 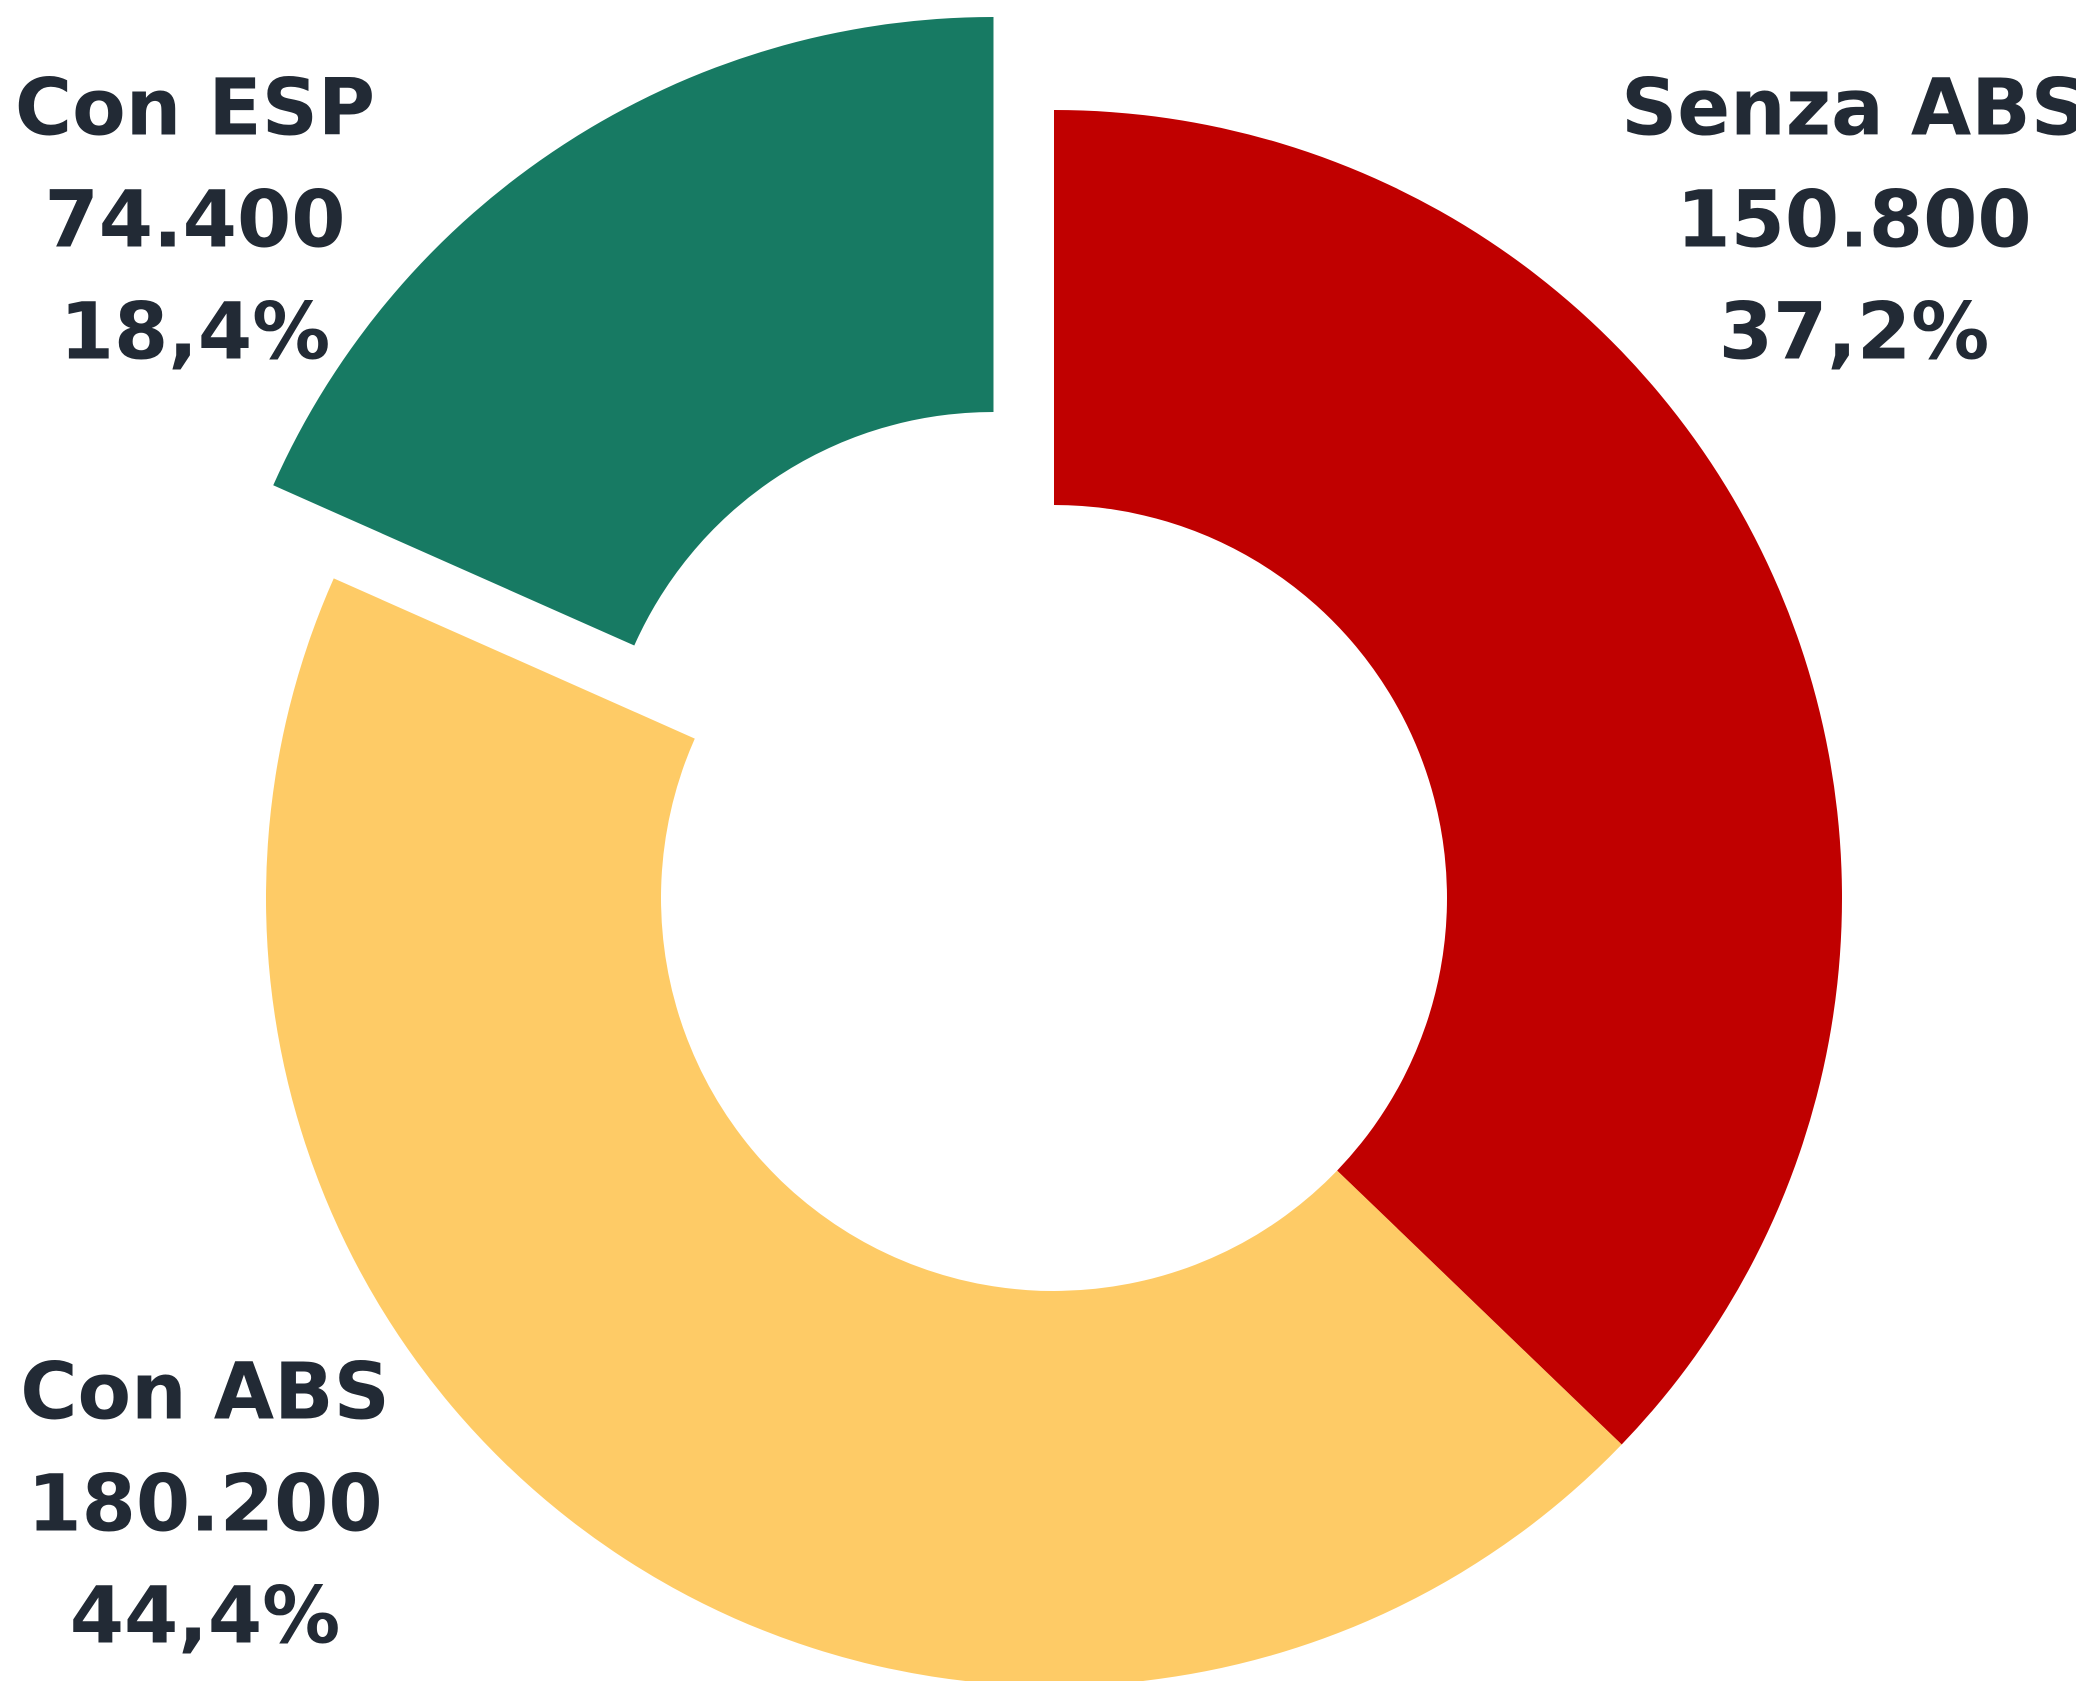 I want to click on percent-label: 18,4%, so click(x=195, y=332).